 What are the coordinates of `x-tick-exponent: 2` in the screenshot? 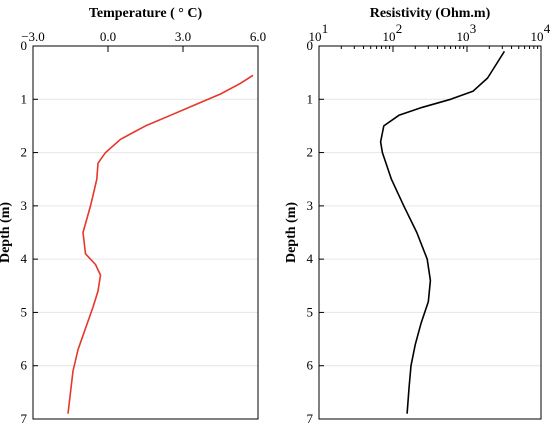 It's located at (399, 28).